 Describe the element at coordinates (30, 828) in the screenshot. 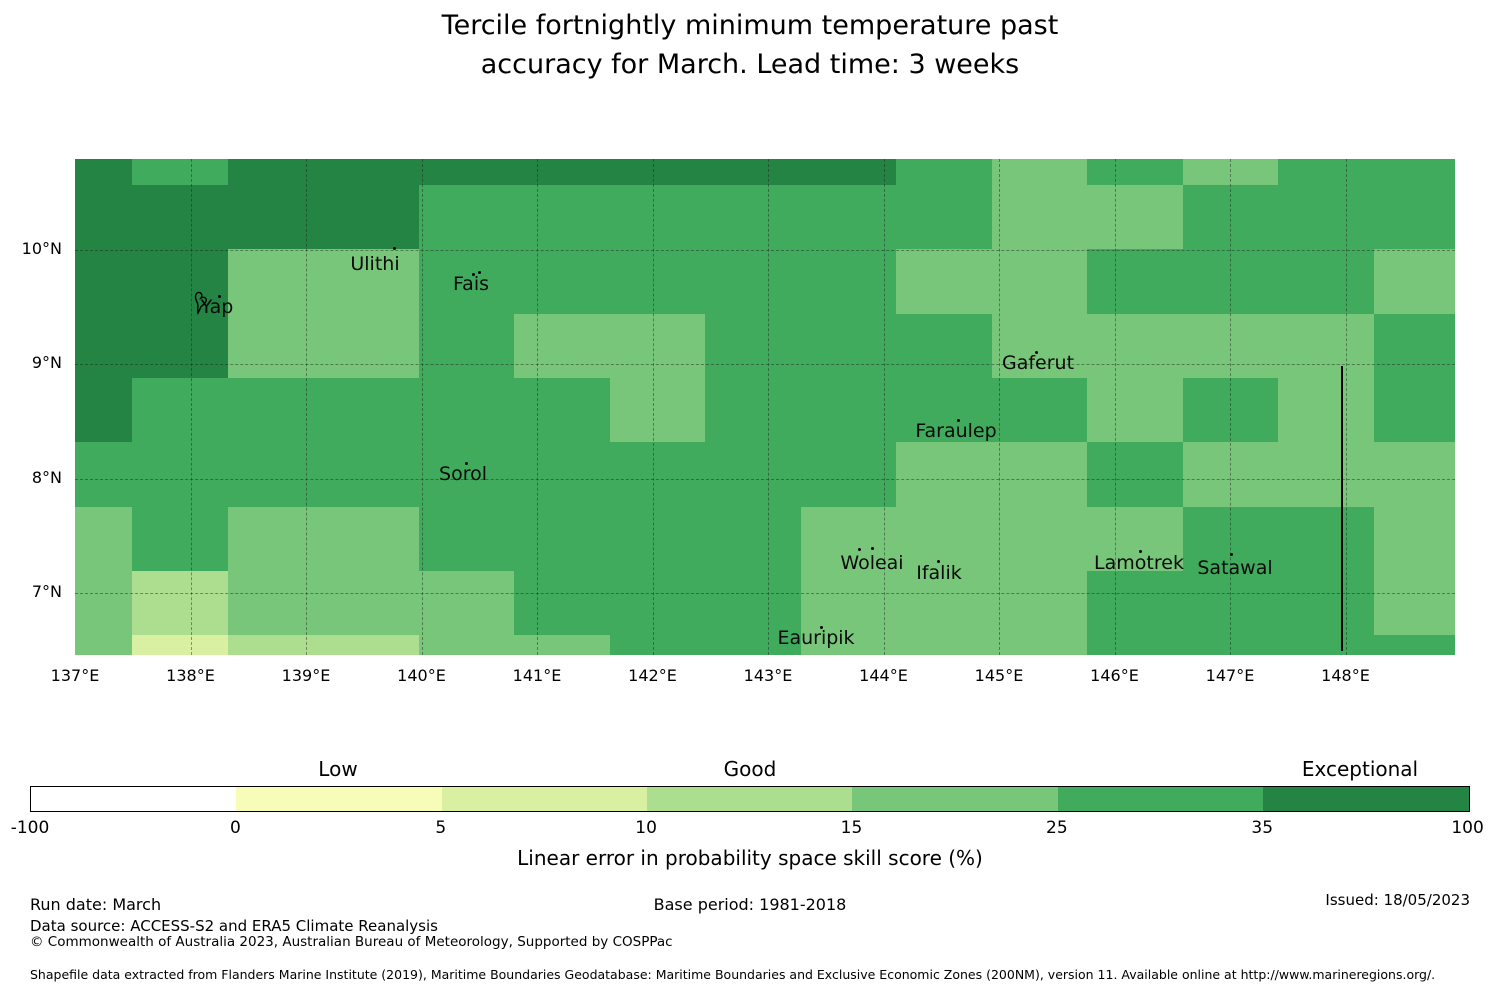

I see `colorbar-tick-label: -100` at that location.